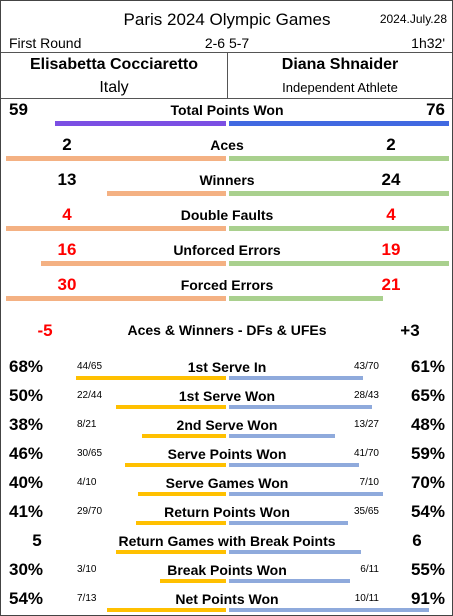 This screenshot has height=616, width=453. Describe the element at coordinates (227, 285) in the screenshot. I see `forced-errors-label: Forced Errors` at that location.